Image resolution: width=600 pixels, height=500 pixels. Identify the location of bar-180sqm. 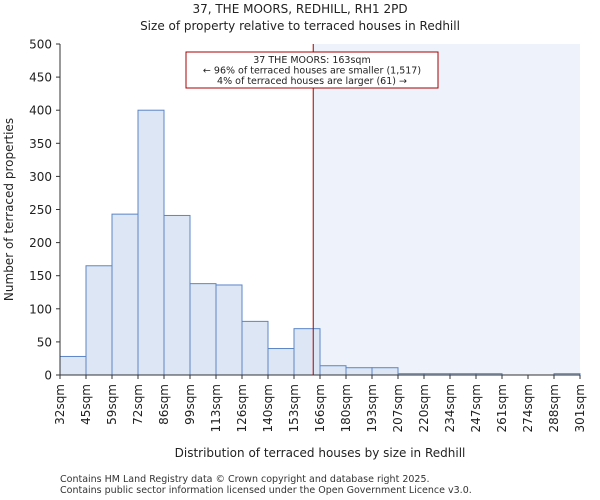
(359, 371).